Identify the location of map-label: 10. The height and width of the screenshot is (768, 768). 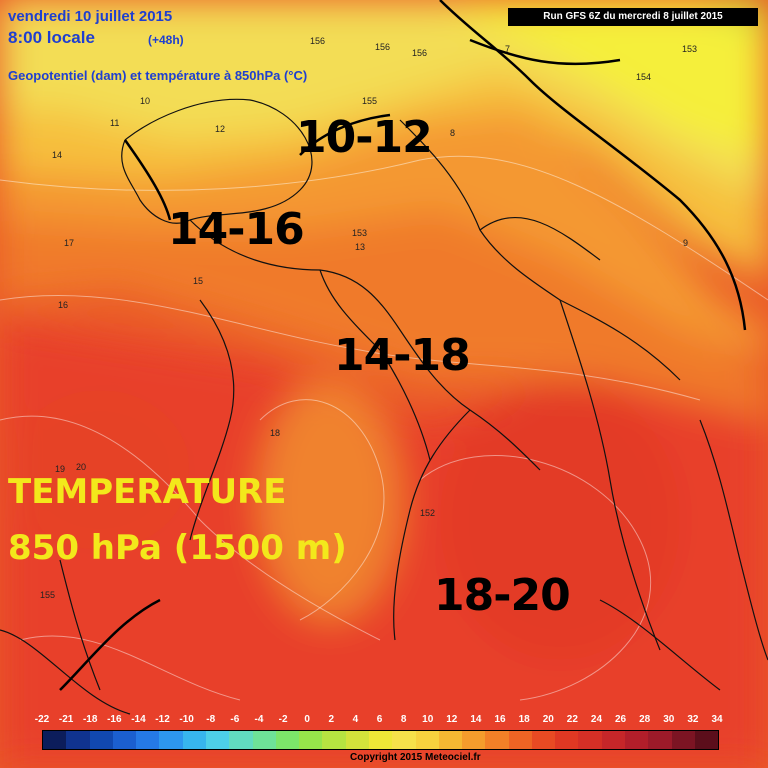
(145, 101).